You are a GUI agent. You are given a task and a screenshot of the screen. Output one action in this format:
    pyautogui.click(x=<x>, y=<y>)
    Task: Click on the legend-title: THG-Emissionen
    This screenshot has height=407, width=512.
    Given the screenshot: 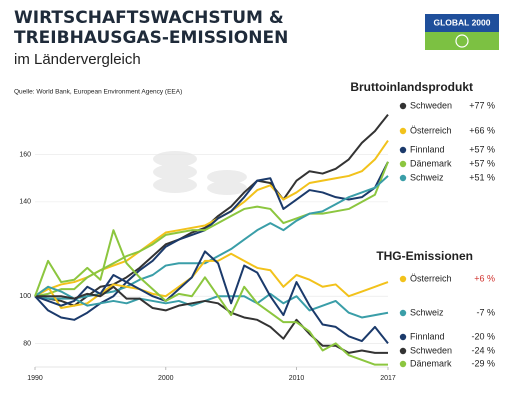 What is the action you would take?
    pyautogui.click(x=424, y=256)
    